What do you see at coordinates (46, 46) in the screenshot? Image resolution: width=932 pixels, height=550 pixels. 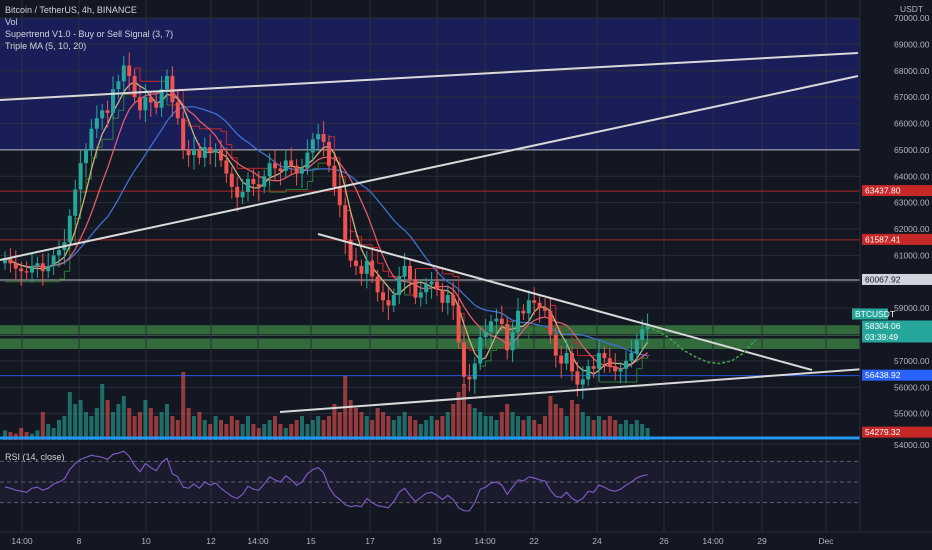 I see `legend-triple-ma: Triple MA (5, 10, 20)` at bounding box center [46, 46].